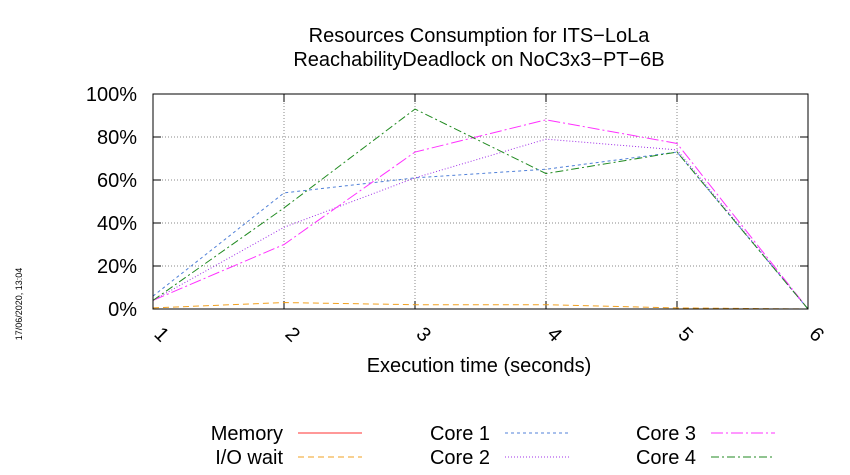 Image resolution: width=850 pixels, height=475 pixels. What do you see at coordinates (816, 334) in the screenshot?
I see `x-tick-label: 6` at bounding box center [816, 334].